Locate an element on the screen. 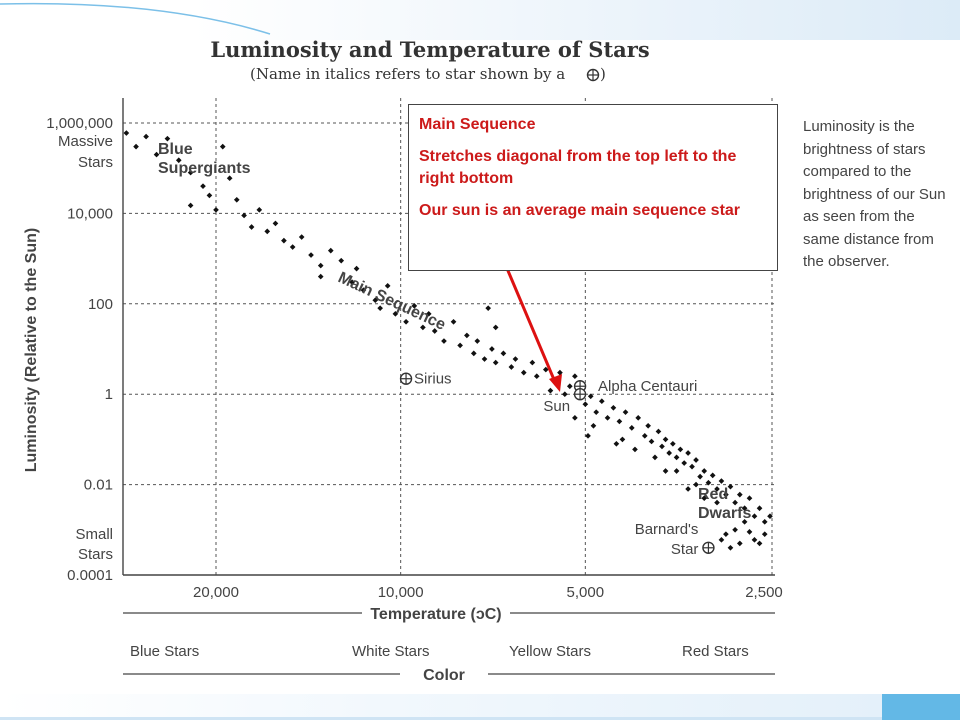 The width and height of the screenshot is (960, 720). x-tick-label-1: 10,000 is located at coordinates (401, 592).